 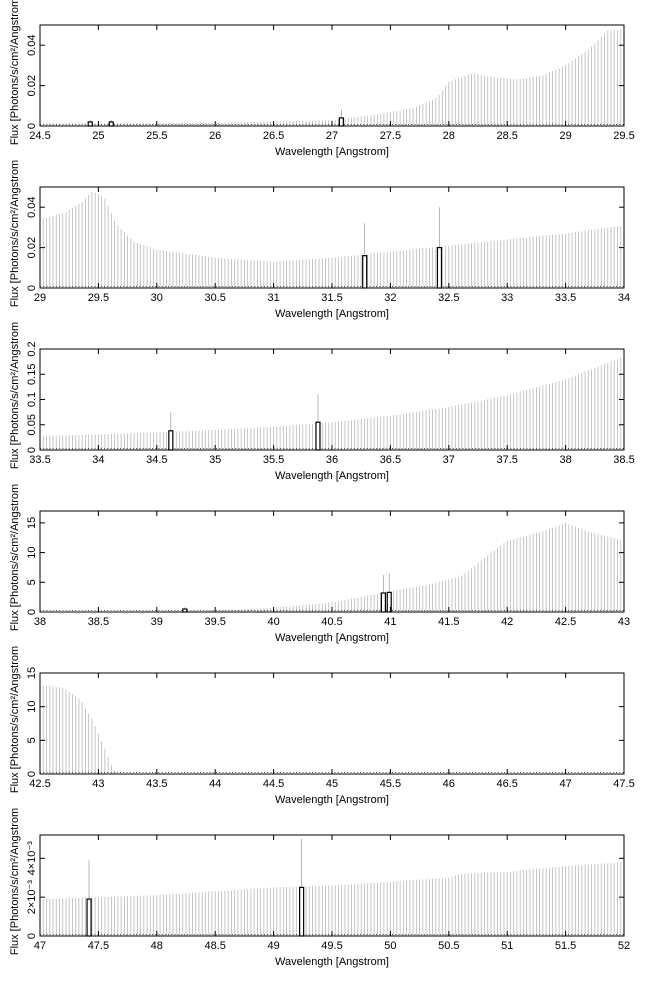 I want to click on x-tick-label: 45, so click(x=332, y=784).